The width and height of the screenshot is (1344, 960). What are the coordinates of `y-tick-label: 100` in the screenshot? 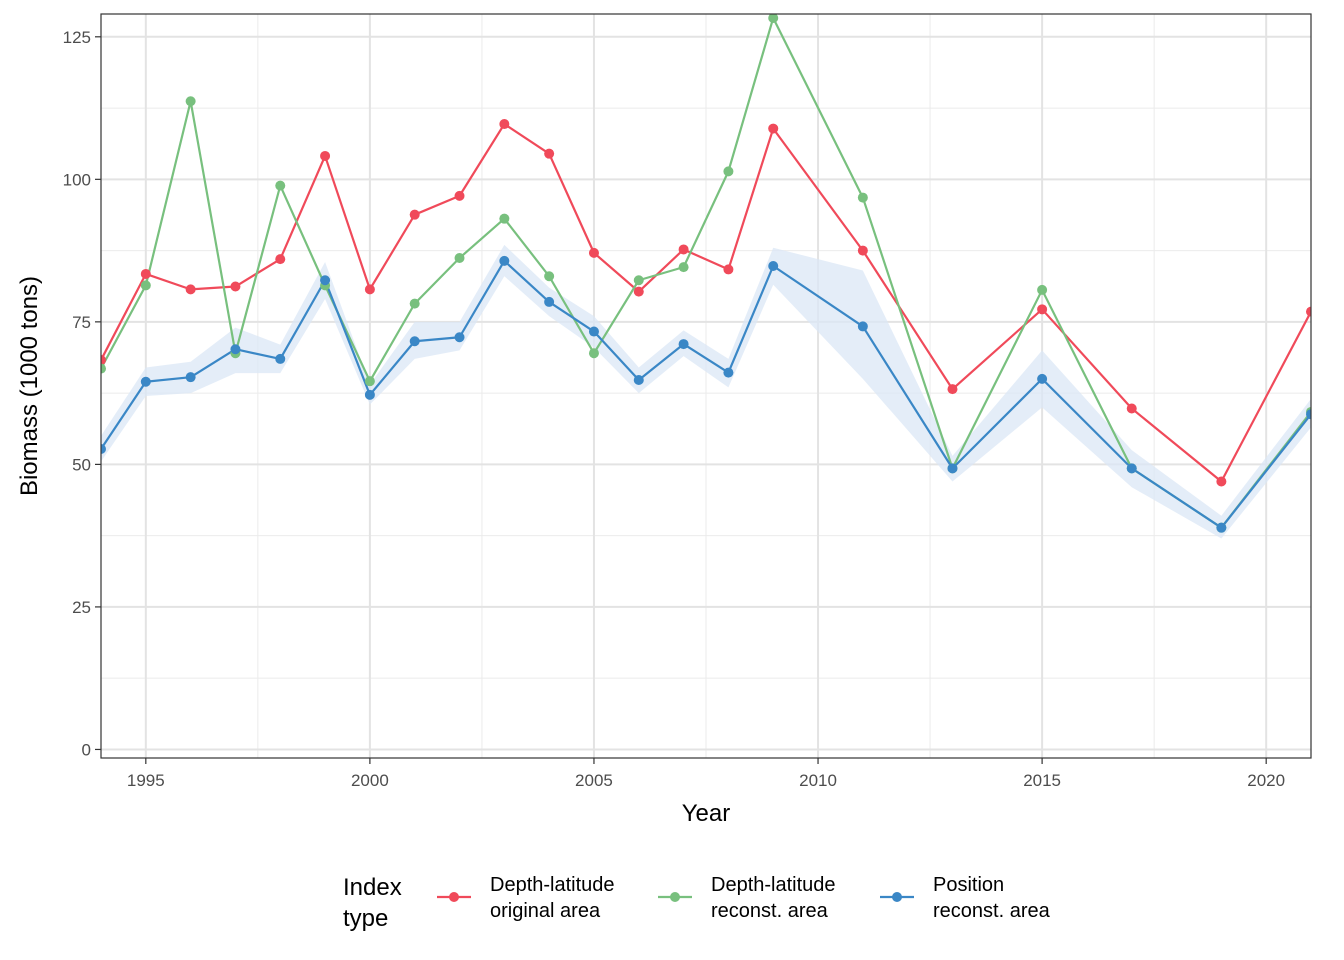 It's located at (77, 179).